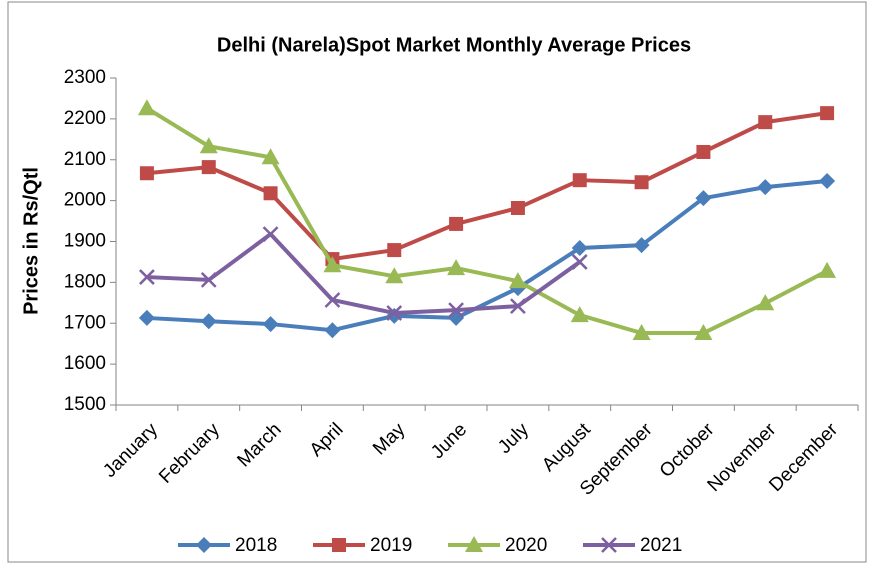 Image resolution: width=872 pixels, height=571 pixels. What do you see at coordinates (85, 77) in the screenshot?
I see `y-tick-label: 2300` at bounding box center [85, 77].